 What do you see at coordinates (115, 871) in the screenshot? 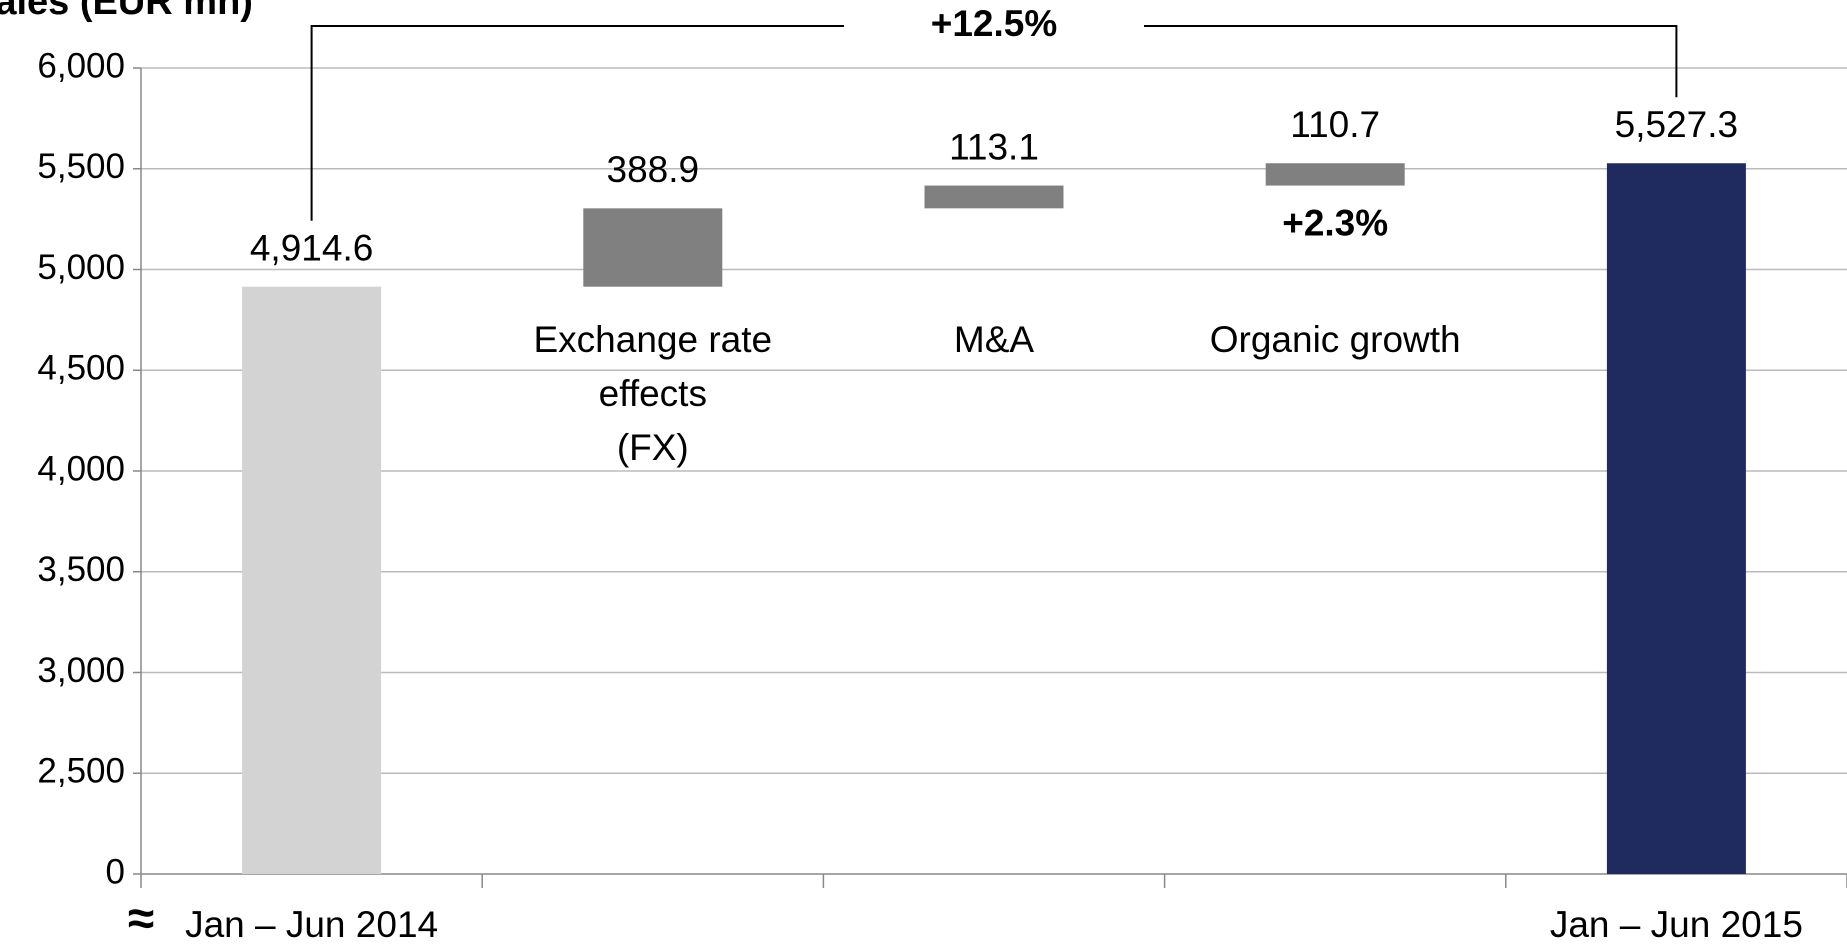
I see `y-tick-label: 0` at bounding box center [115, 871].